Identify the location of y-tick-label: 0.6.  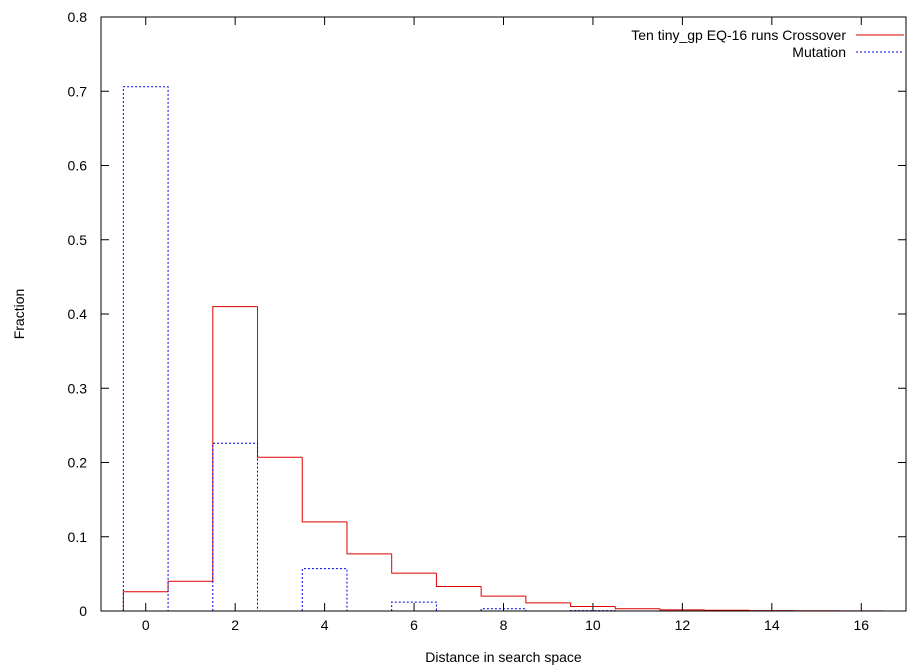
(78, 166).